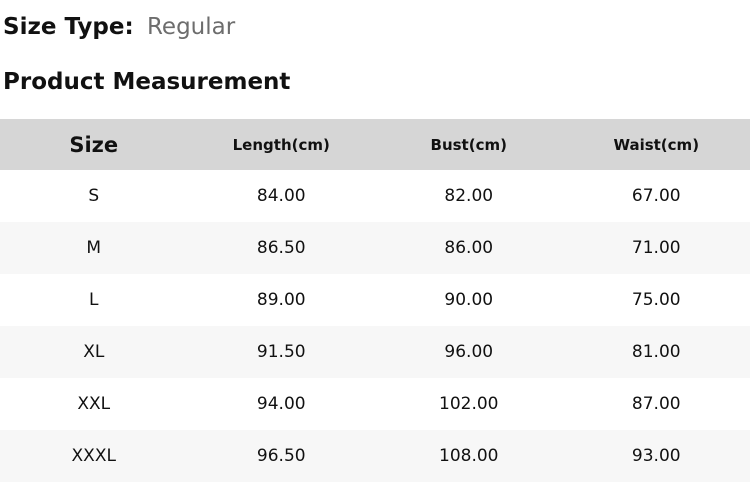 The image size is (750, 499). What do you see at coordinates (282, 196) in the screenshot?
I see `cell-length: 84.00` at bounding box center [282, 196].